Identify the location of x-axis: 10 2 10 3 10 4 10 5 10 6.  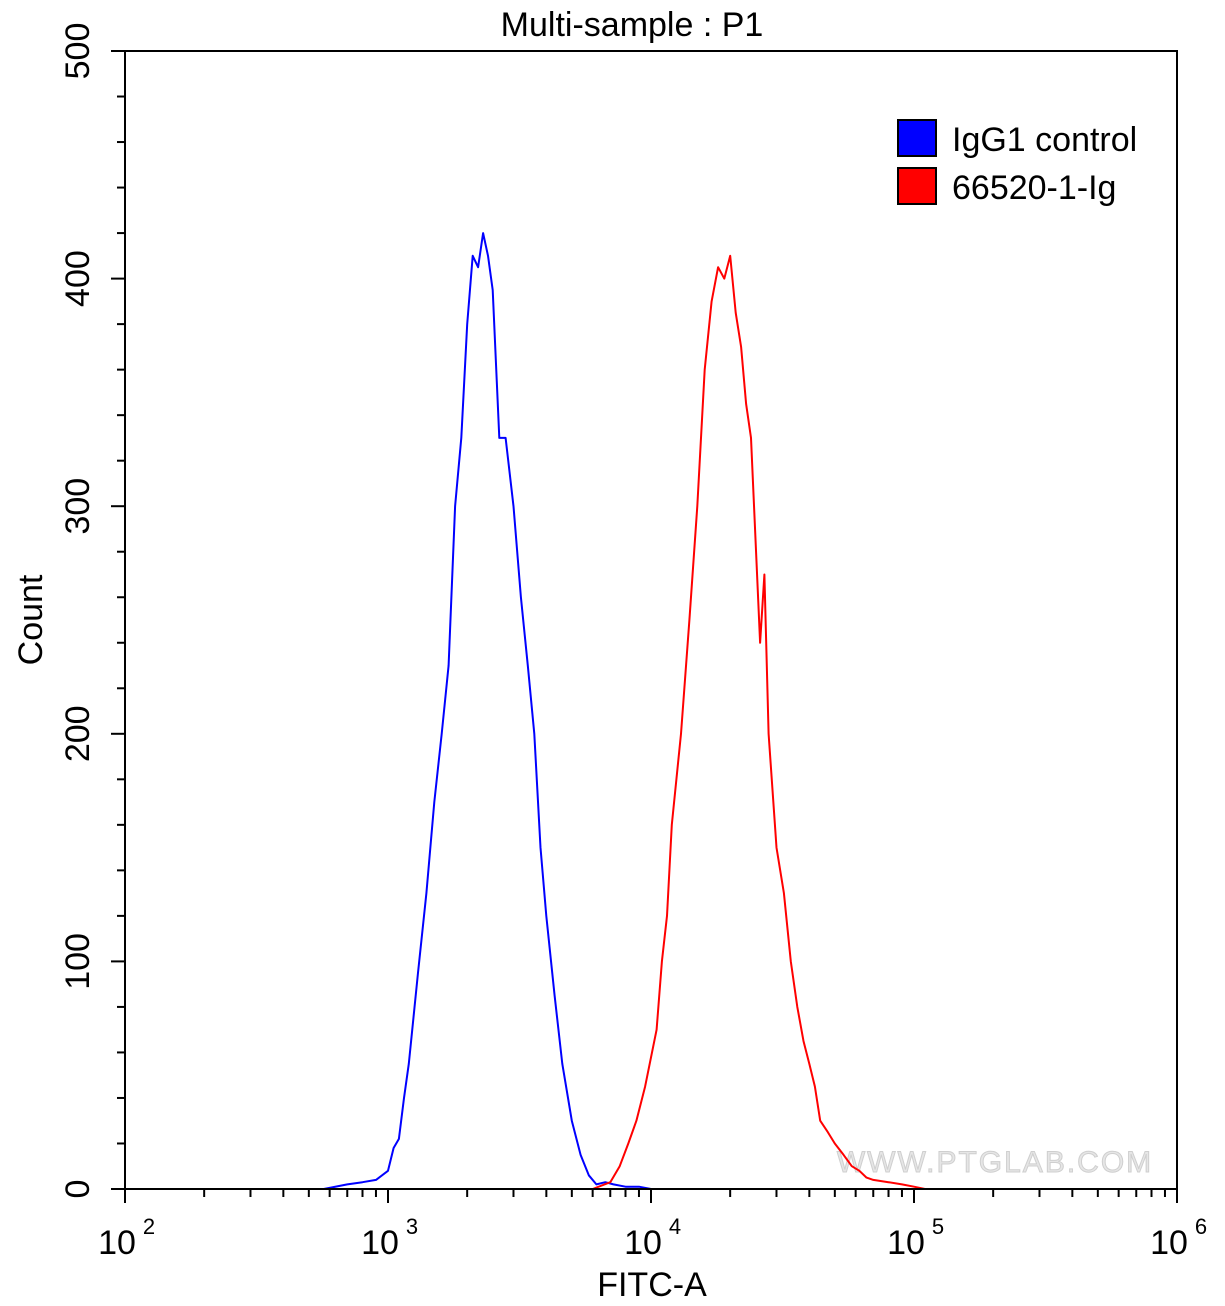
(652, 1225).